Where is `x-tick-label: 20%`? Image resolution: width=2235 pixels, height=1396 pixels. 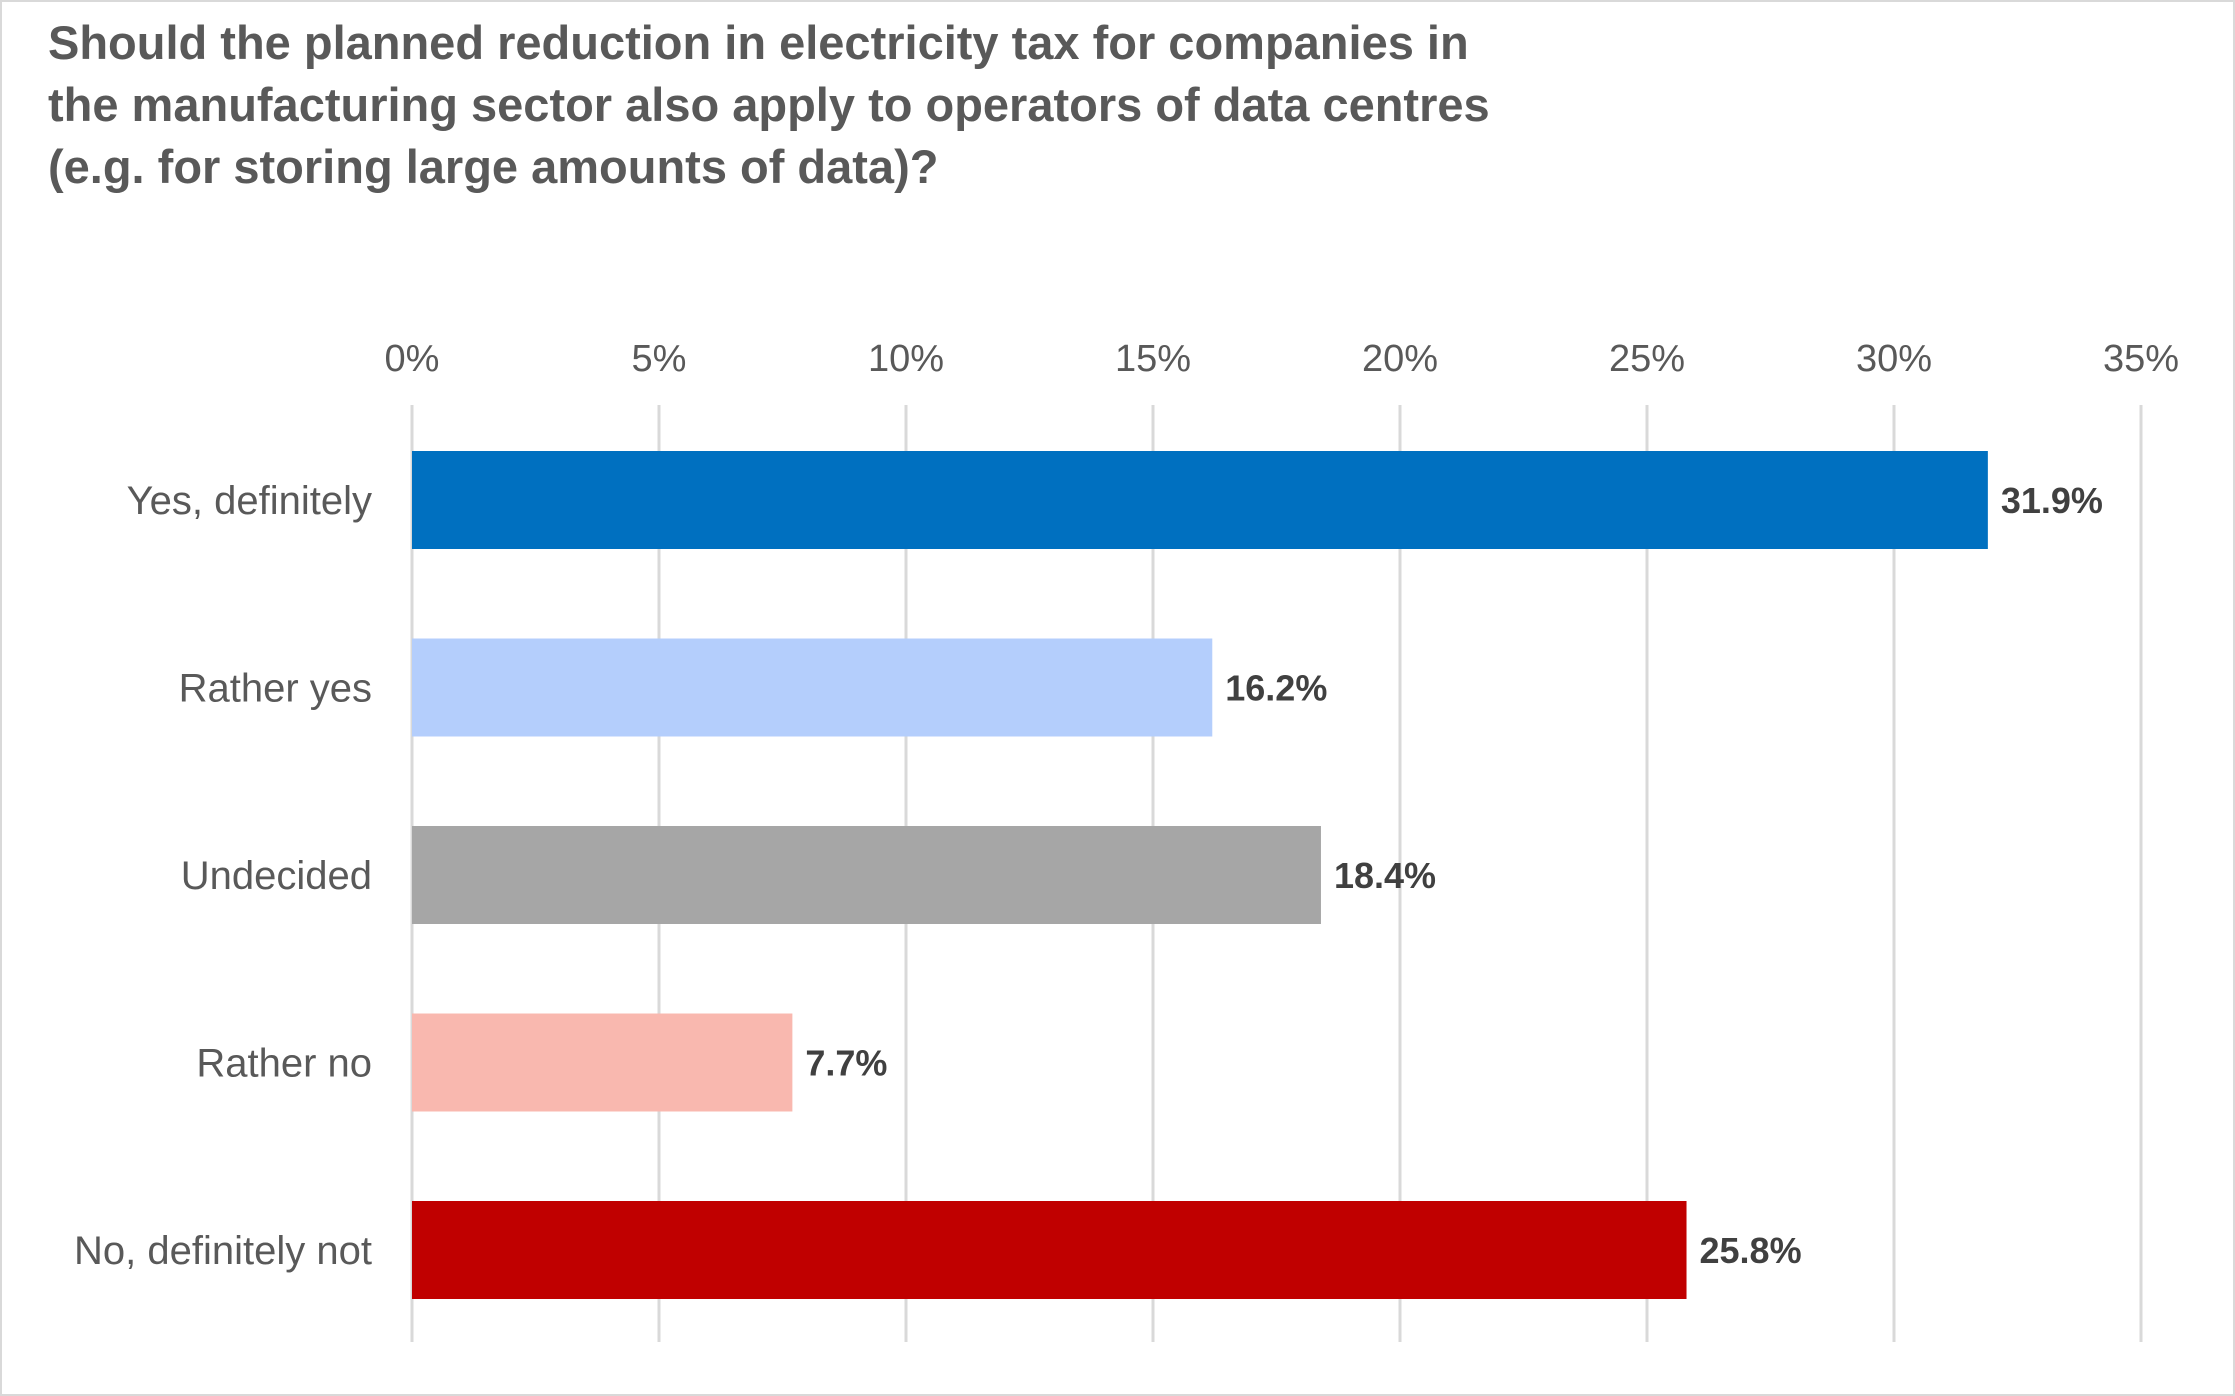 x-tick-label: 20% is located at coordinates (1400, 359).